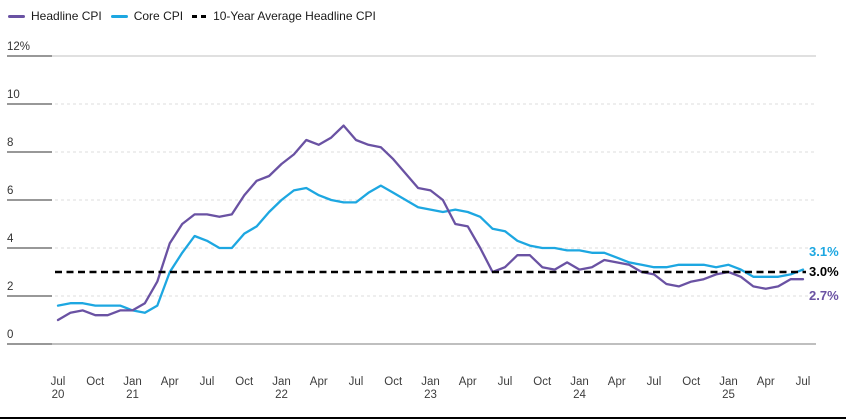  I want to click on x-tick-year: 25, so click(728, 395).